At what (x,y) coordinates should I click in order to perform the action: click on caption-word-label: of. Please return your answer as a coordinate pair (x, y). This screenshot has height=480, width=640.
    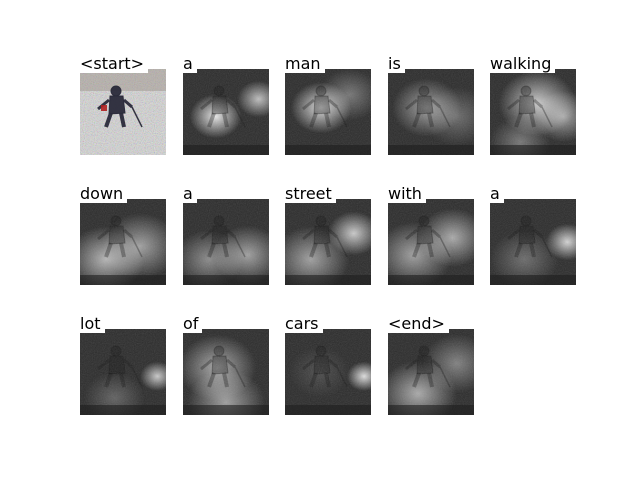
    Looking at the image, I should click on (193, 324).